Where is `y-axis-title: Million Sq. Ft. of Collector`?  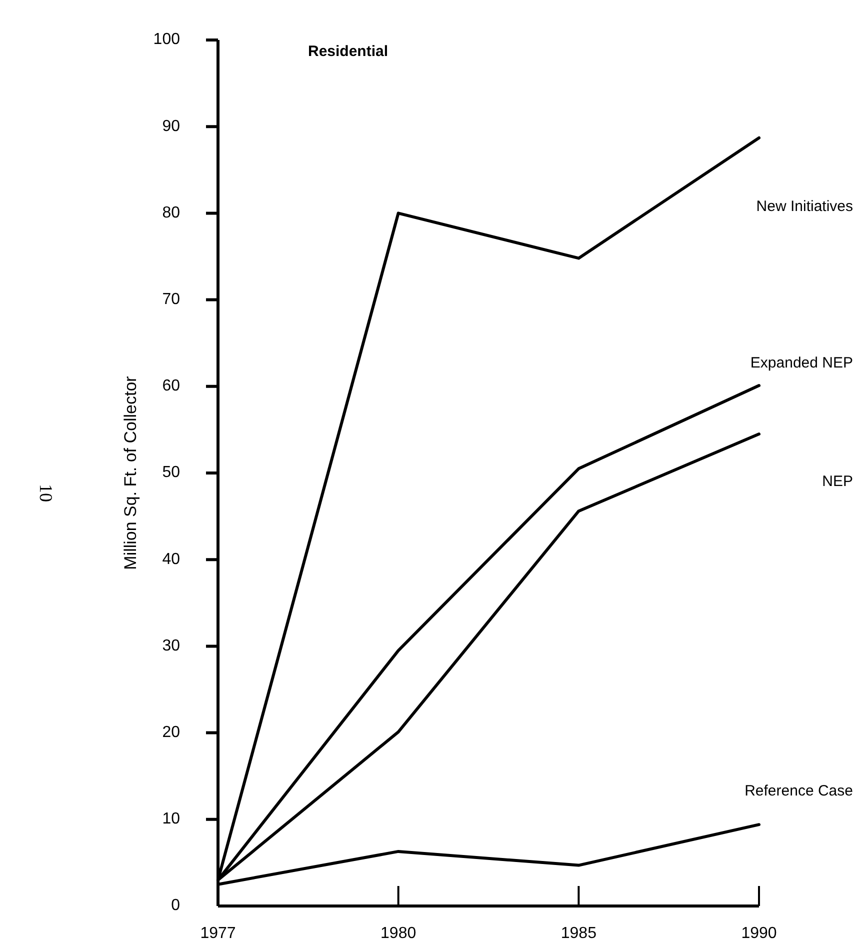
y-axis-title: Million Sq. Ft. of Collector is located at coordinates (130, 473).